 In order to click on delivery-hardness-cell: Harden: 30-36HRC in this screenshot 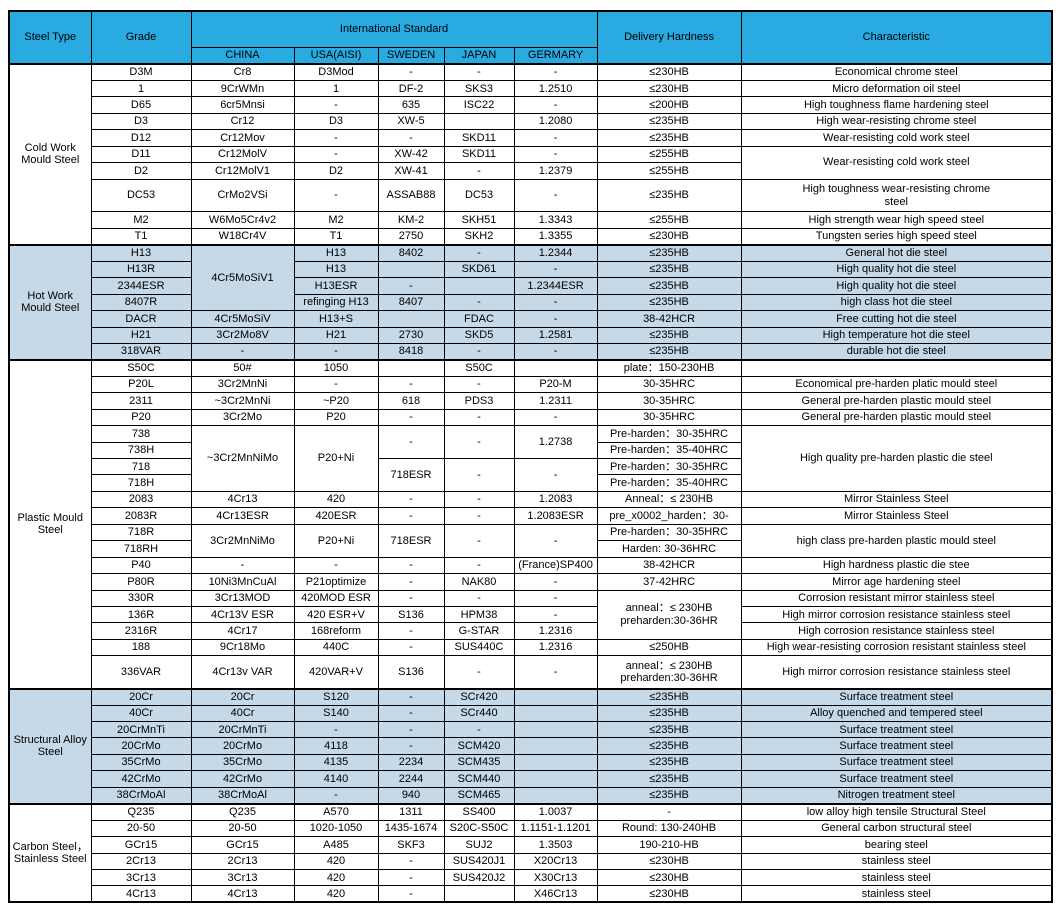, I will do `click(669, 549)`.